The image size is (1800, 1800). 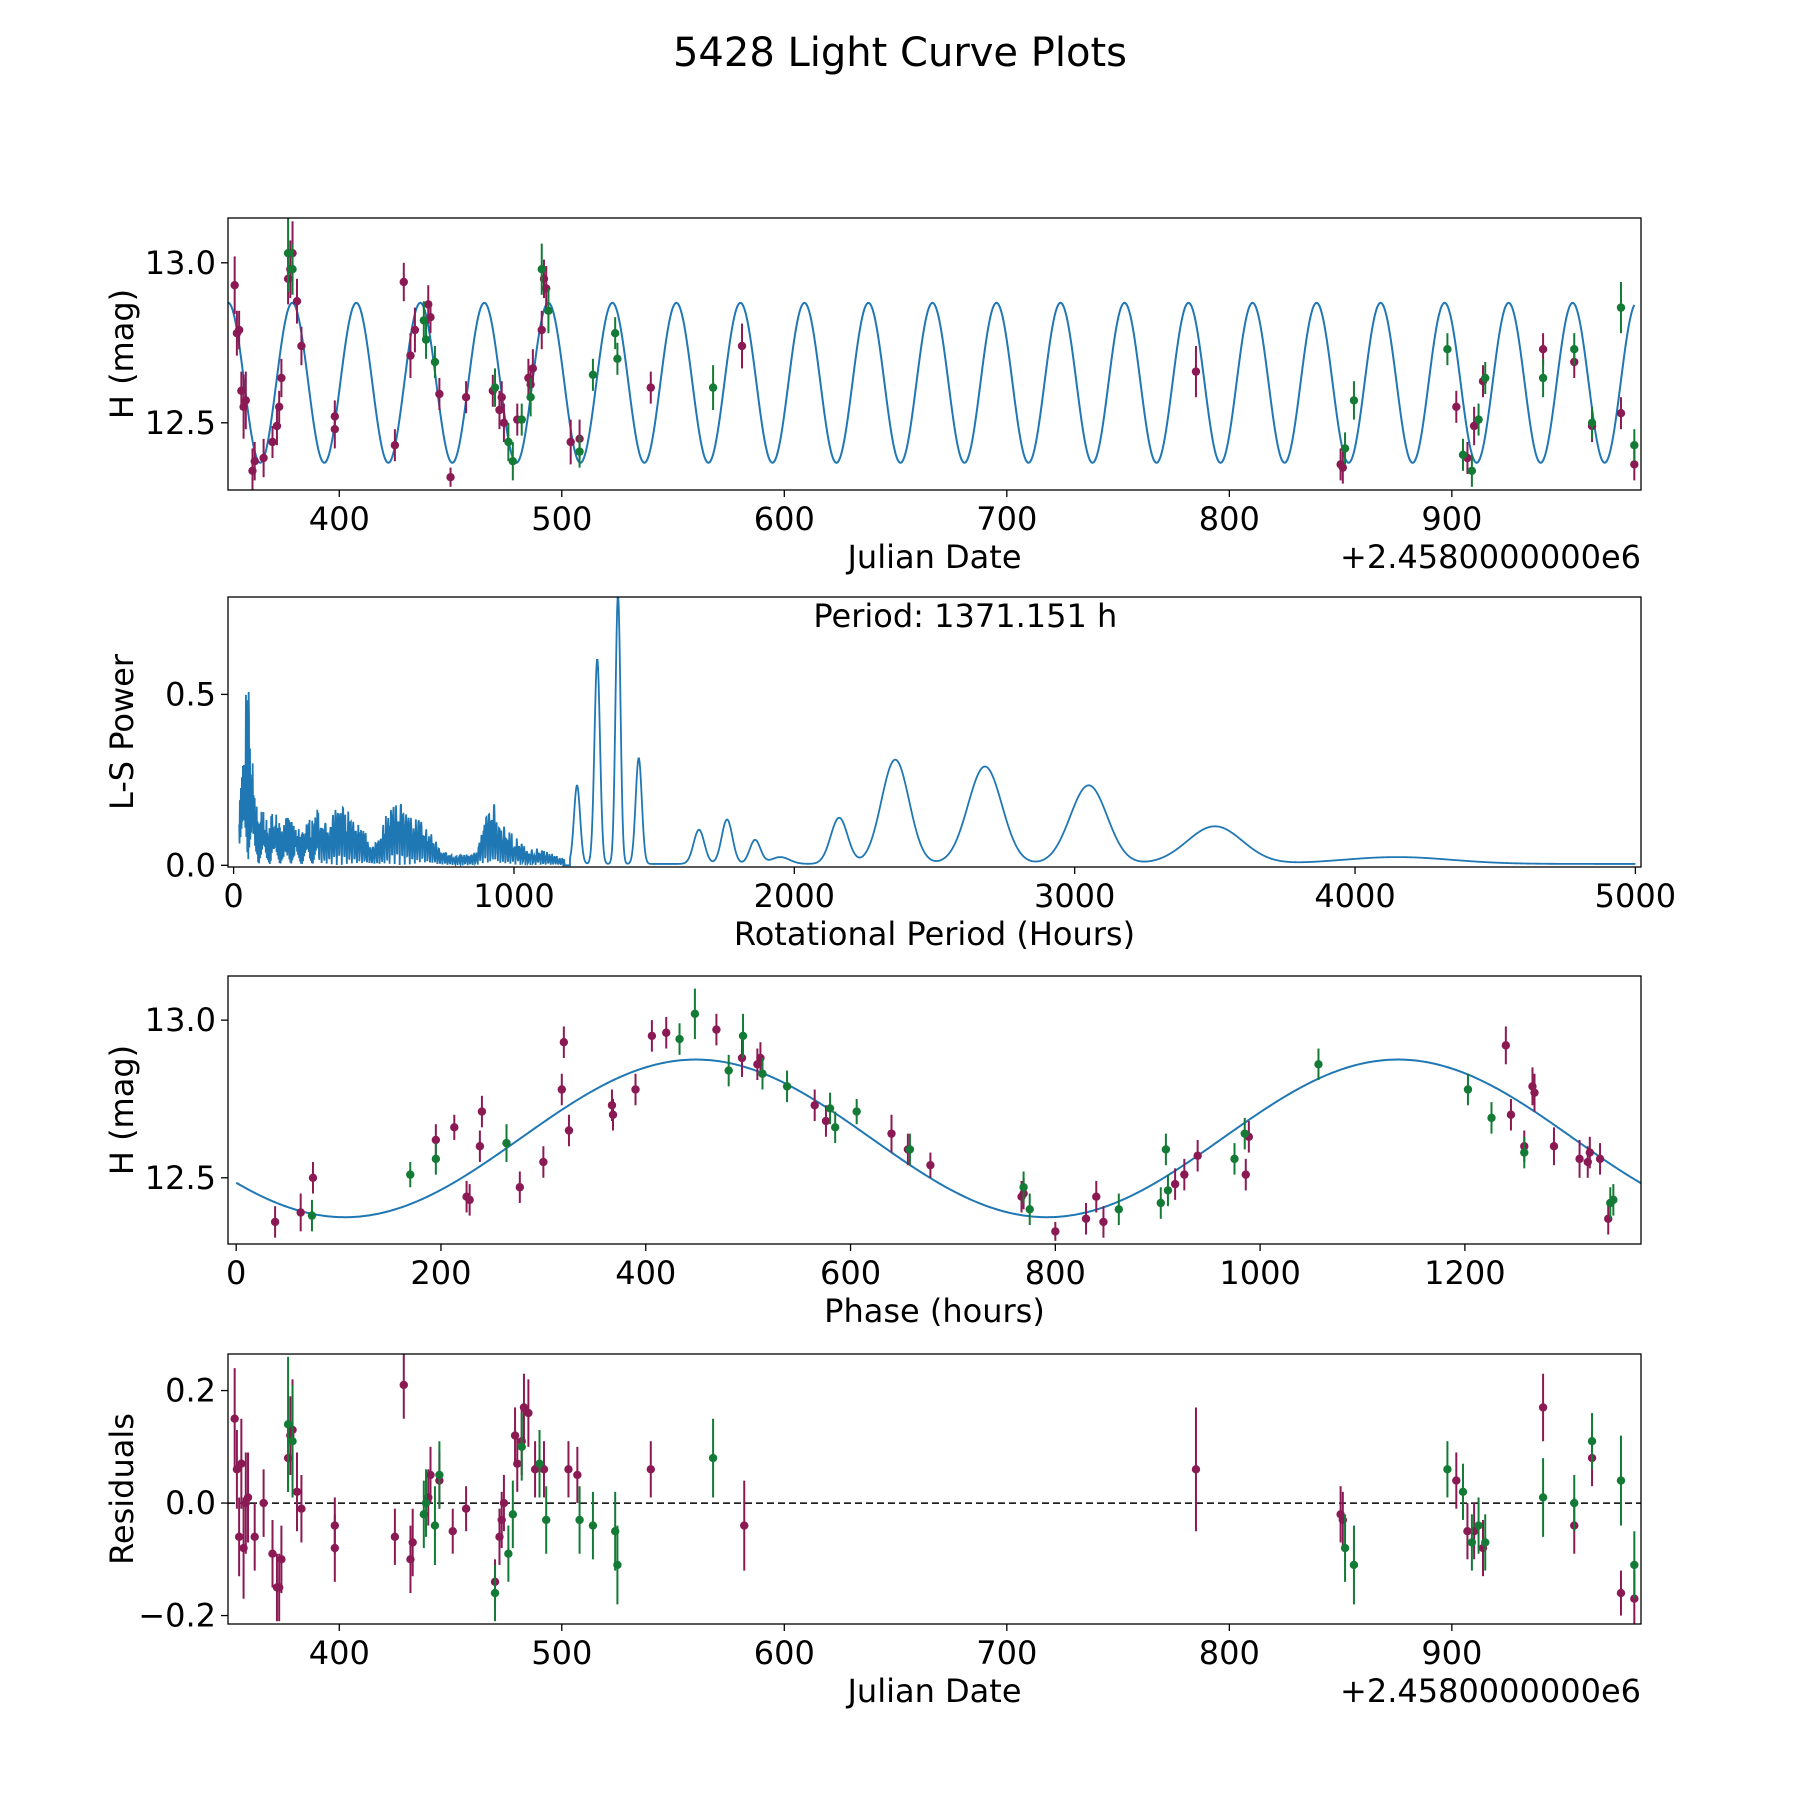 What do you see at coordinates (938, 1138) in the screenshot?
I see `model-curve` at bounding box center [938, 1138].